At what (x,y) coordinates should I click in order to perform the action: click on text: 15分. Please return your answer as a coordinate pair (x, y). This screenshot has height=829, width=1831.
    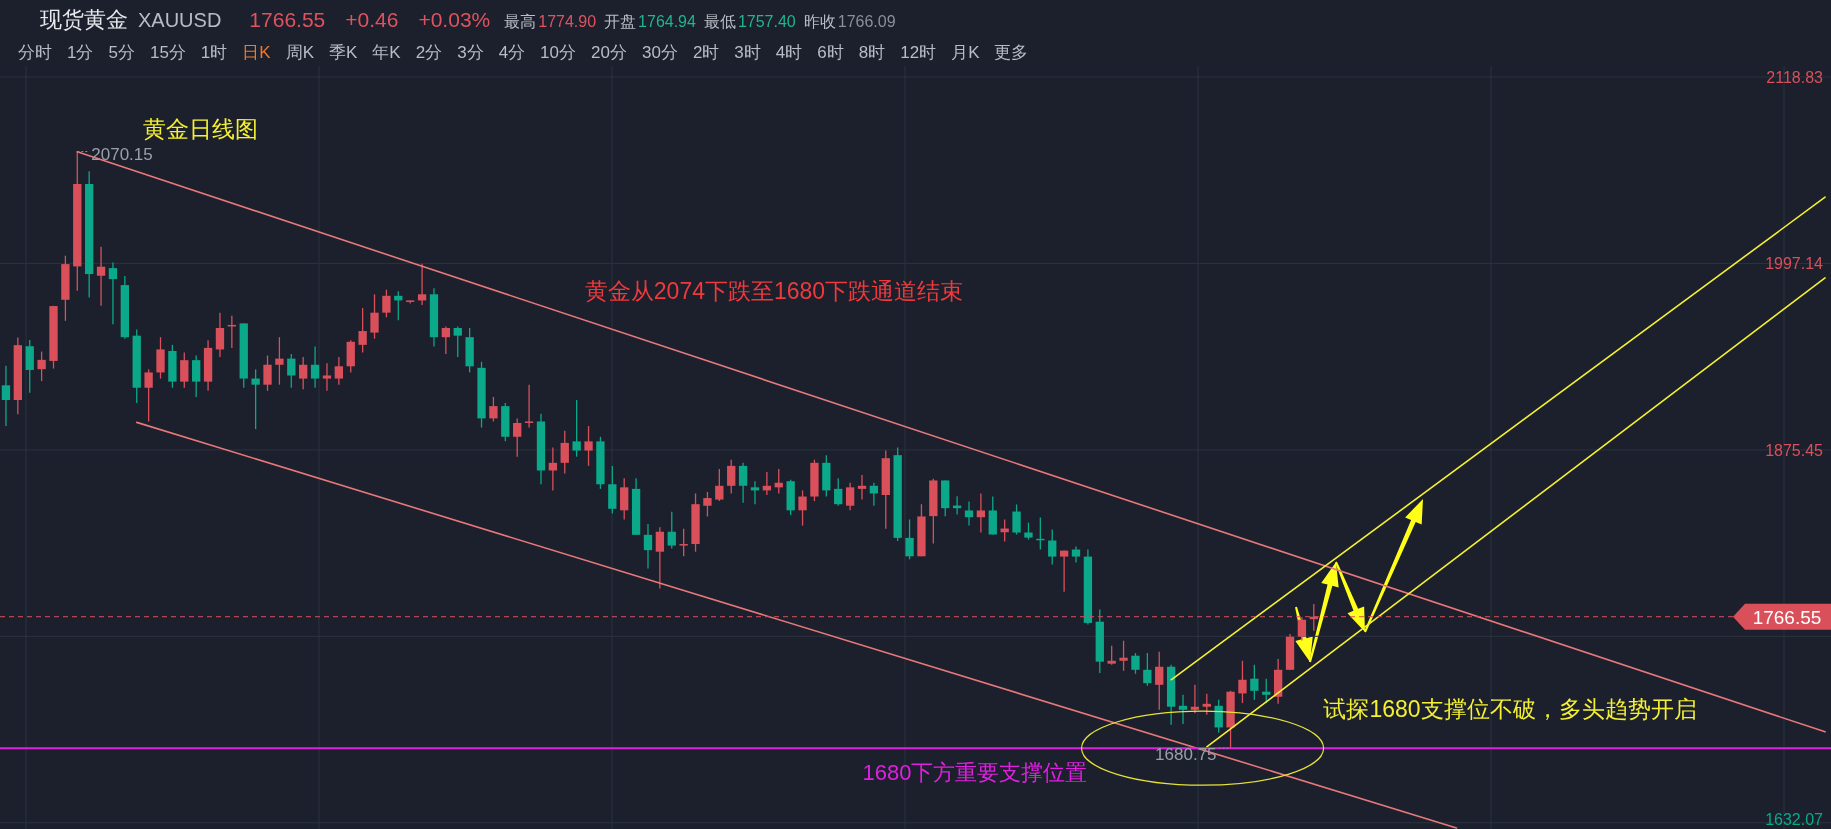
    Looking at the image, I should click on (167, 52).